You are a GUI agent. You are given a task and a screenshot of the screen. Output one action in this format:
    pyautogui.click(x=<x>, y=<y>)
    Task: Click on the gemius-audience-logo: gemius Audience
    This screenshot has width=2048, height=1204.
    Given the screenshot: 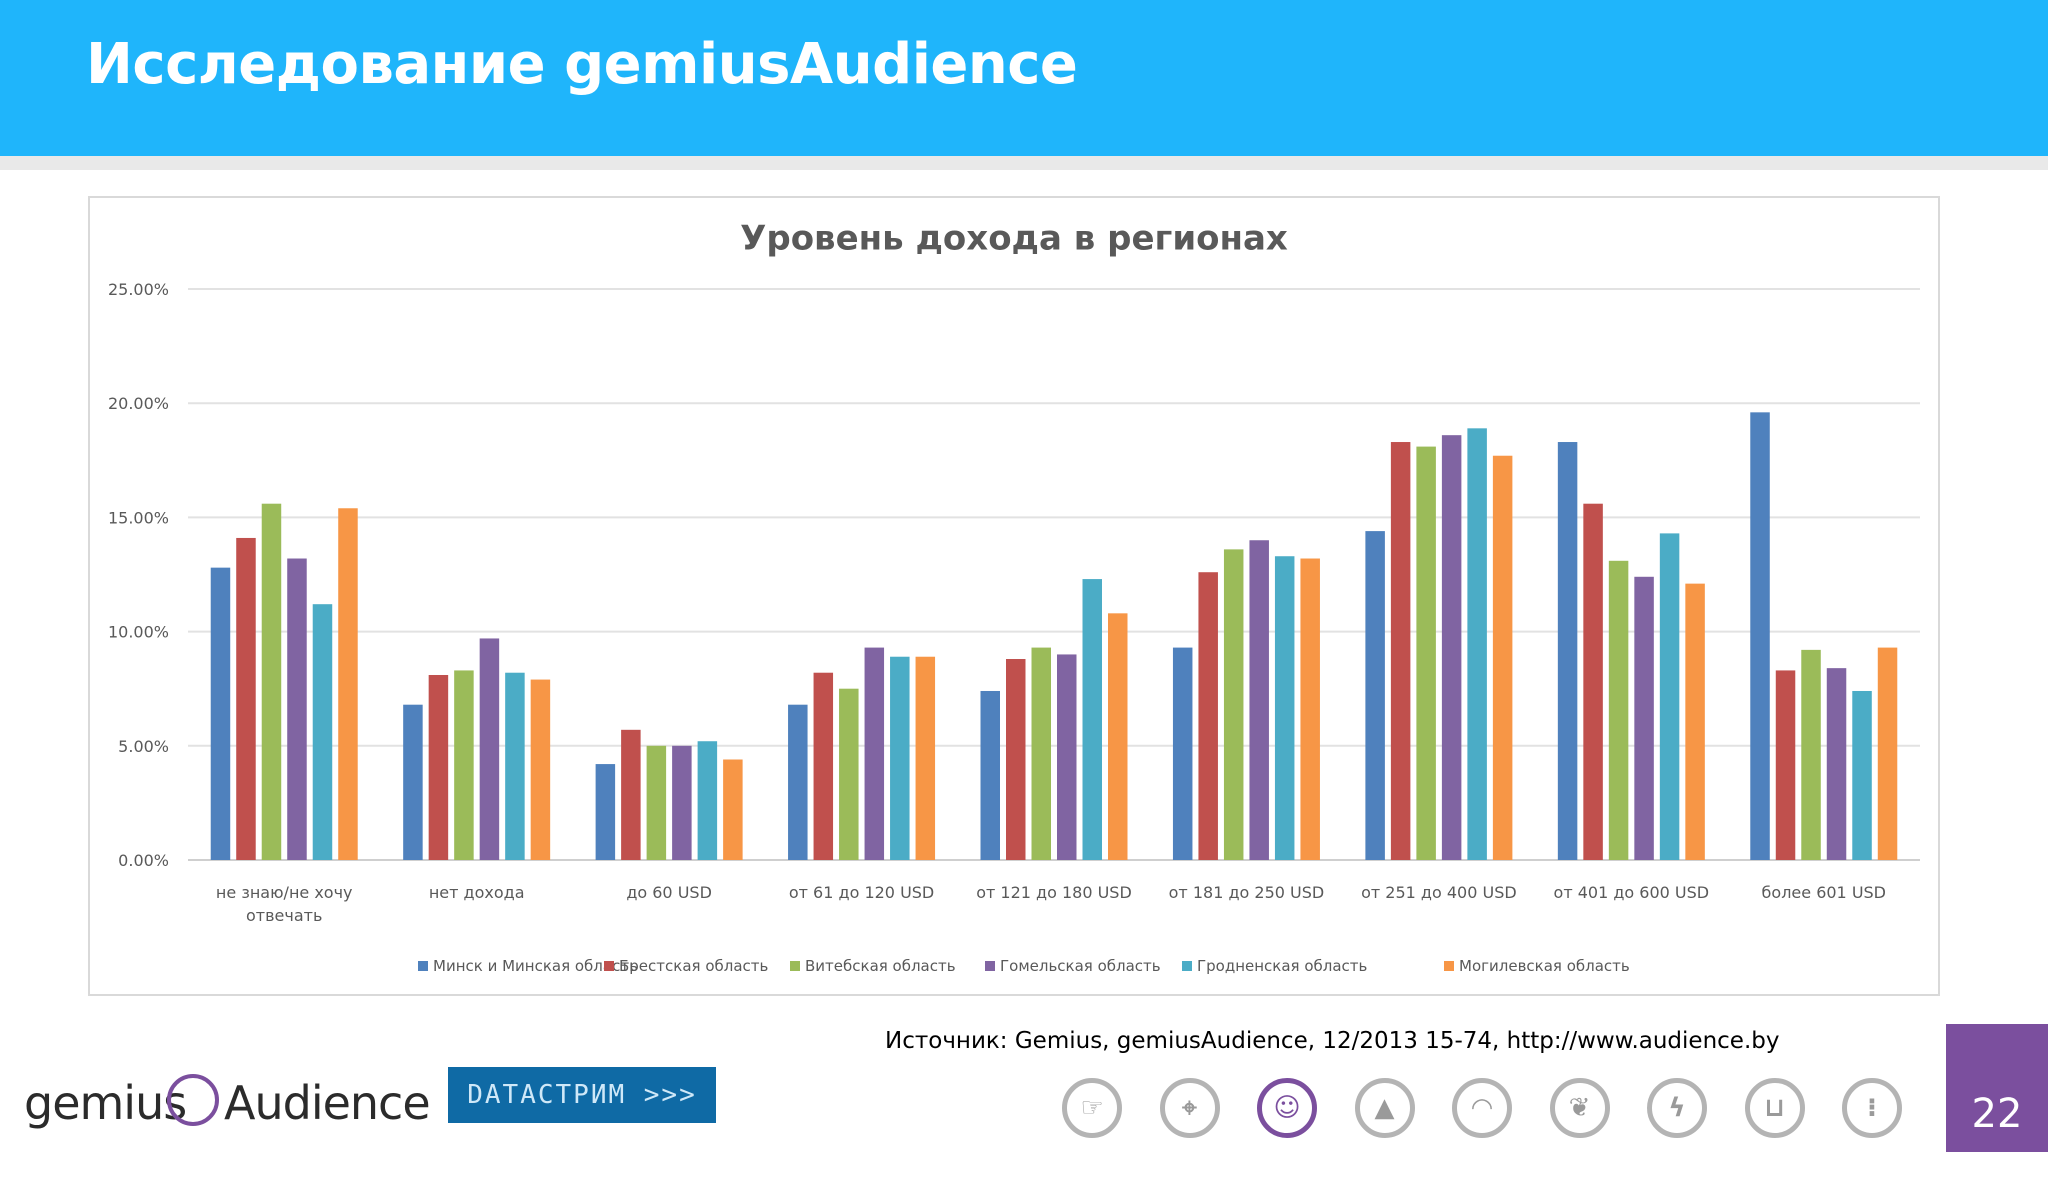 What is the action you would take?
    pyautogui.click(x=227, y=1105)
    